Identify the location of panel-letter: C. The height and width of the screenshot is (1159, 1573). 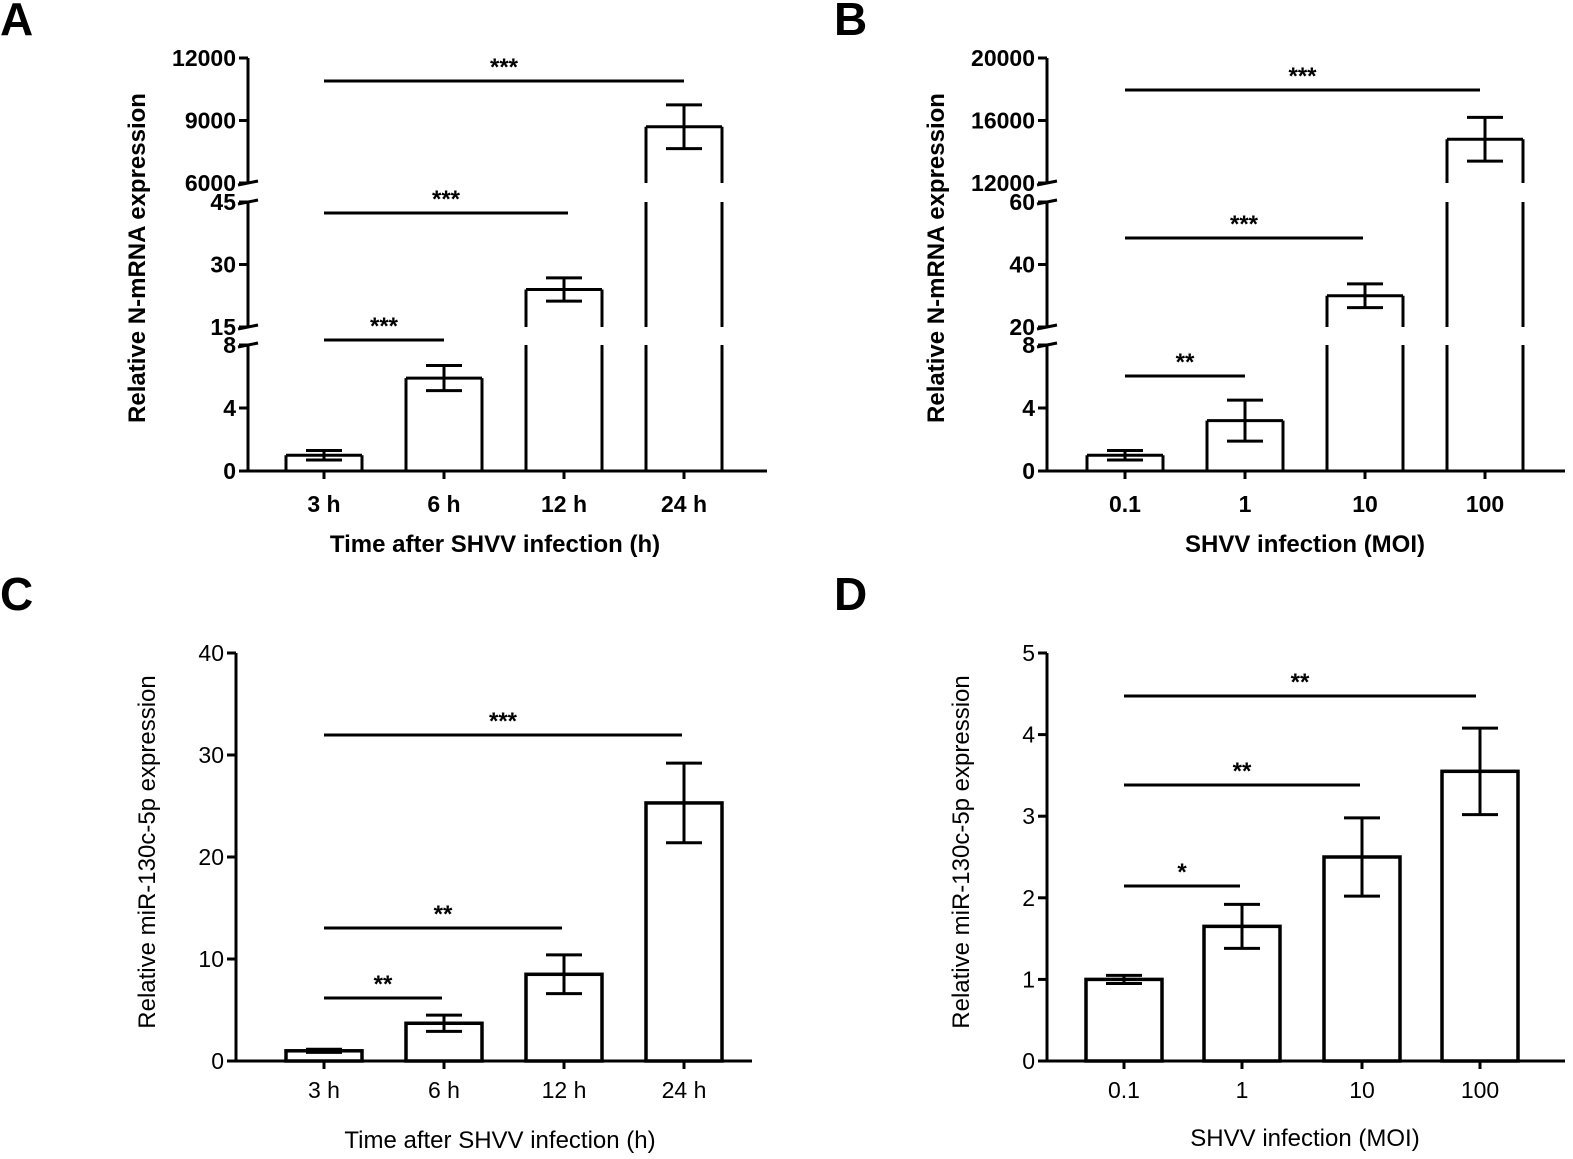
(16, 594).